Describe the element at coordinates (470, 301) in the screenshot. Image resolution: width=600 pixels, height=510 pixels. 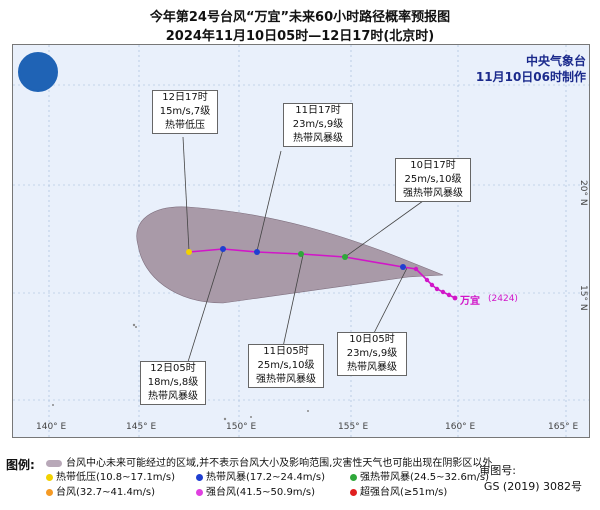
I see `storm-name-label: 万宜` at that location.